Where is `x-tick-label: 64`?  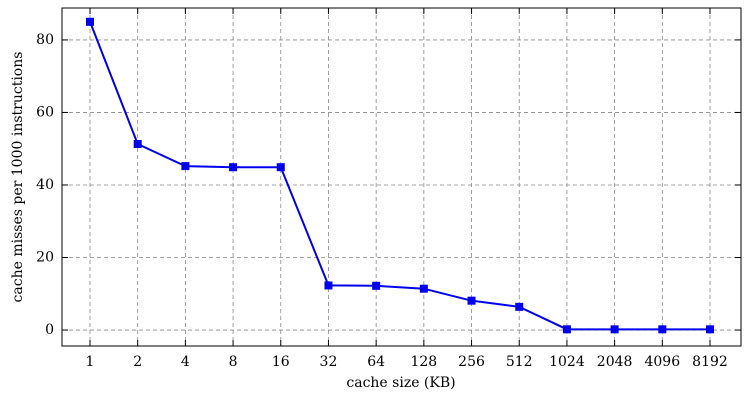 x-tick-label: 64 is located at coordinates (376, 362).